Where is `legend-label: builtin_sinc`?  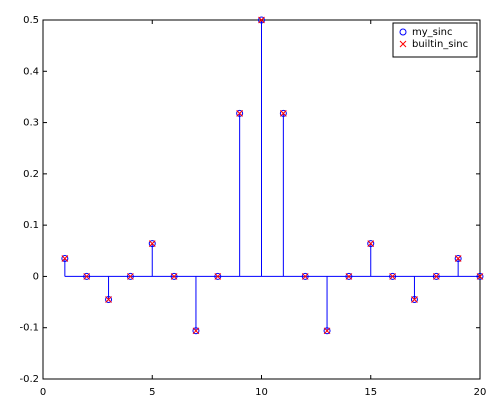 legend-label: builtin_sinc is located at coordinates (440, 44).